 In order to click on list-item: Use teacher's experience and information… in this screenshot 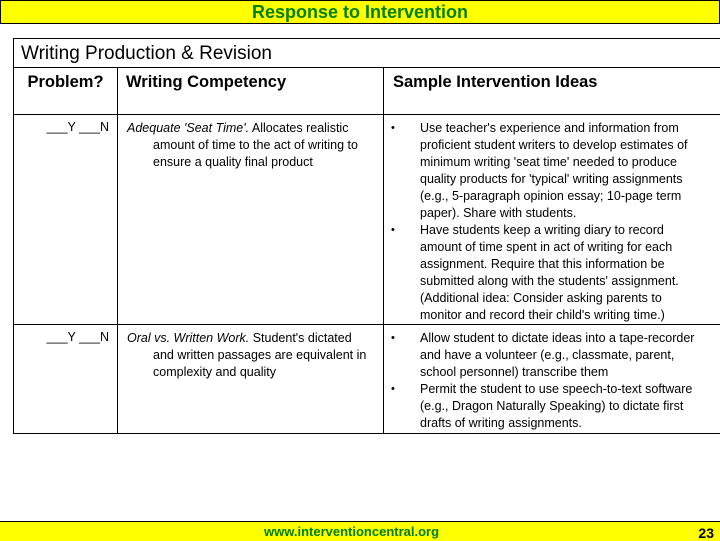, I will do `click(562, 171)`.